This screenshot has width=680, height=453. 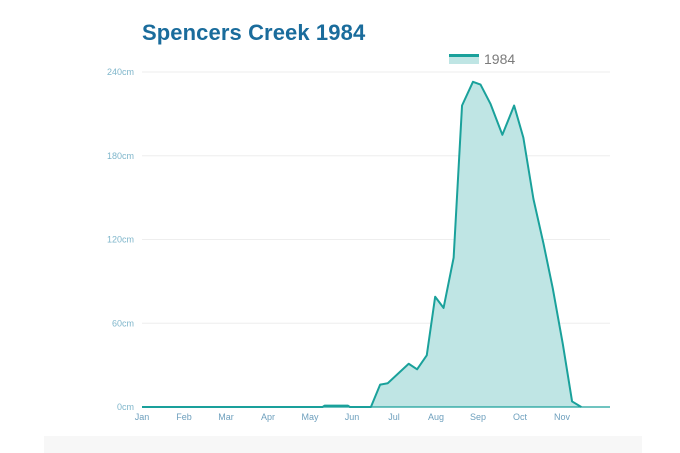 What do you see at coordinates (436, 417) in the screenshot?
I see `x-tick-label-aug: Aug` at bounding box center [436, 417].